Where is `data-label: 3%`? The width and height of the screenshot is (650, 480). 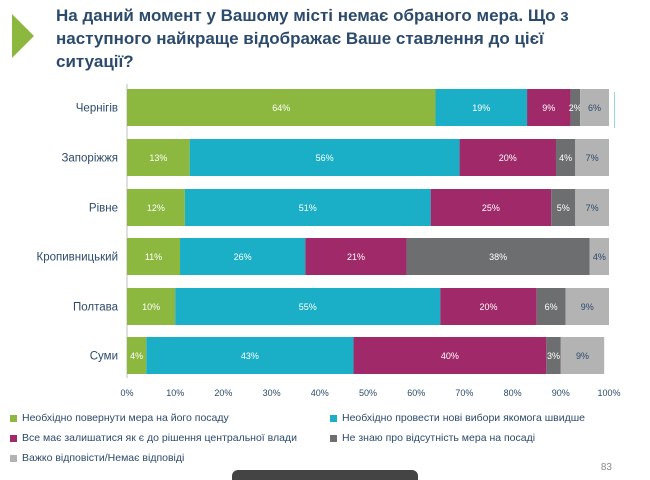
data-label: 3% is located at coordinates (553, 356).